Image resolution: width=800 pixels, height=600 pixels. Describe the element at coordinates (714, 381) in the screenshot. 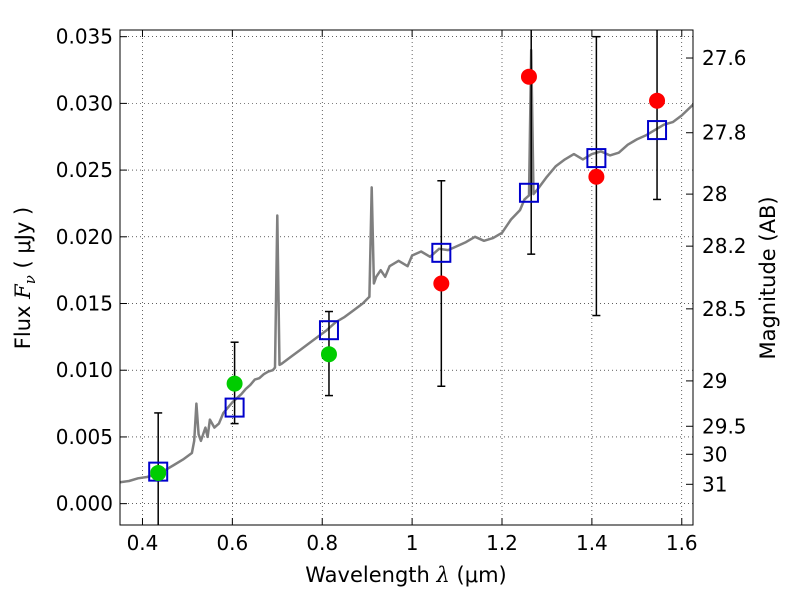

I see `magnitude-tick-label: 29` at that location.